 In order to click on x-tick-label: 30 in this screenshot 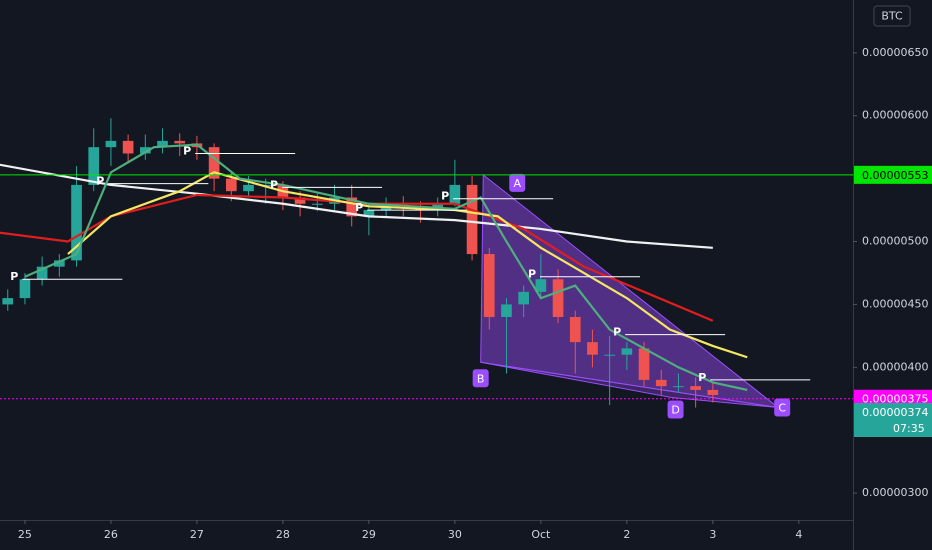, I will do `click(455, 534)`.